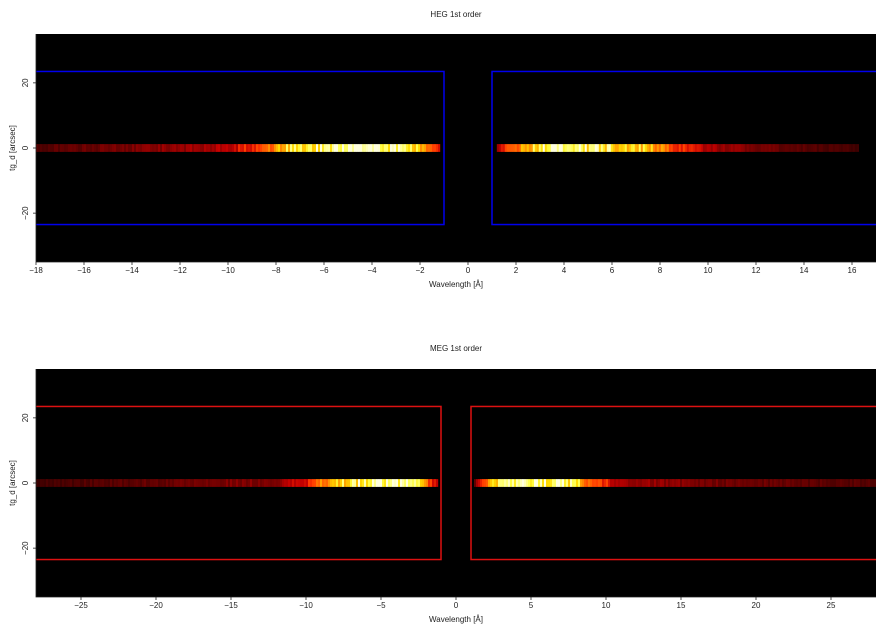 Image resolution: width=886 pixels, height=636 pixels. What do you see at coordinates (36, 270) in the screenshot?
I see `x-tick-label: −18` at bounding box center [36, 270].